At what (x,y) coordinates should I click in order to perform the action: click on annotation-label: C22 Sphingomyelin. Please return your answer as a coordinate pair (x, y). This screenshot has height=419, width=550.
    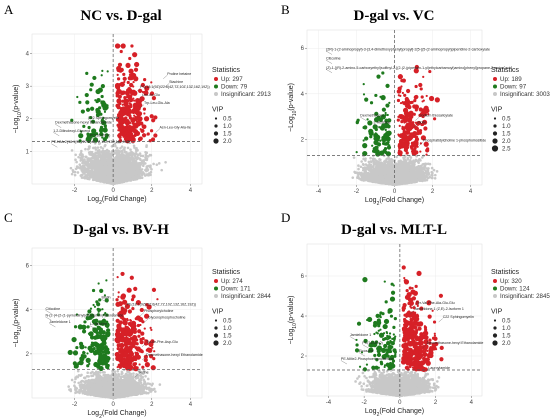
    Looking at the image, I should click on (103, 118).